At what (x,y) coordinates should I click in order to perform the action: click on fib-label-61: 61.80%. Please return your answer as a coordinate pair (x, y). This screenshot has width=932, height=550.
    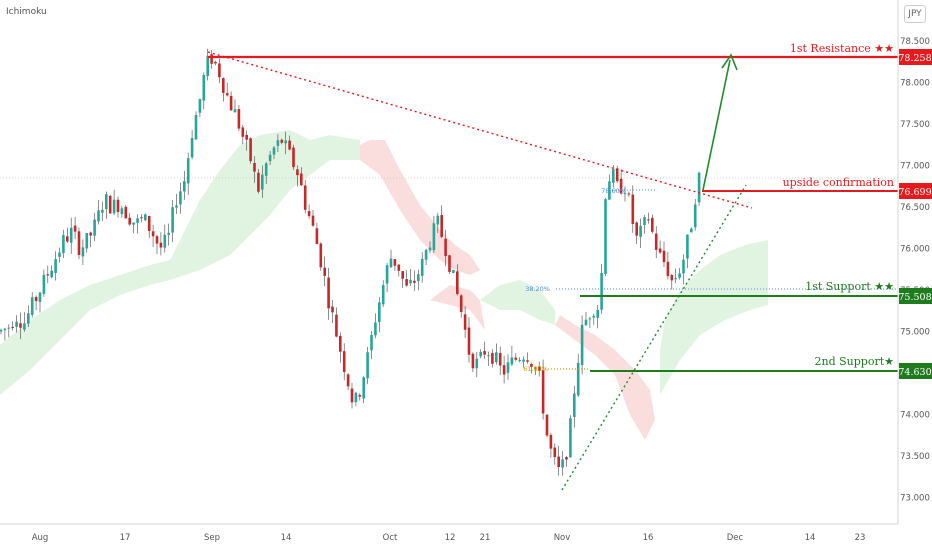
    Looking at the image, I should click on (535, 369).